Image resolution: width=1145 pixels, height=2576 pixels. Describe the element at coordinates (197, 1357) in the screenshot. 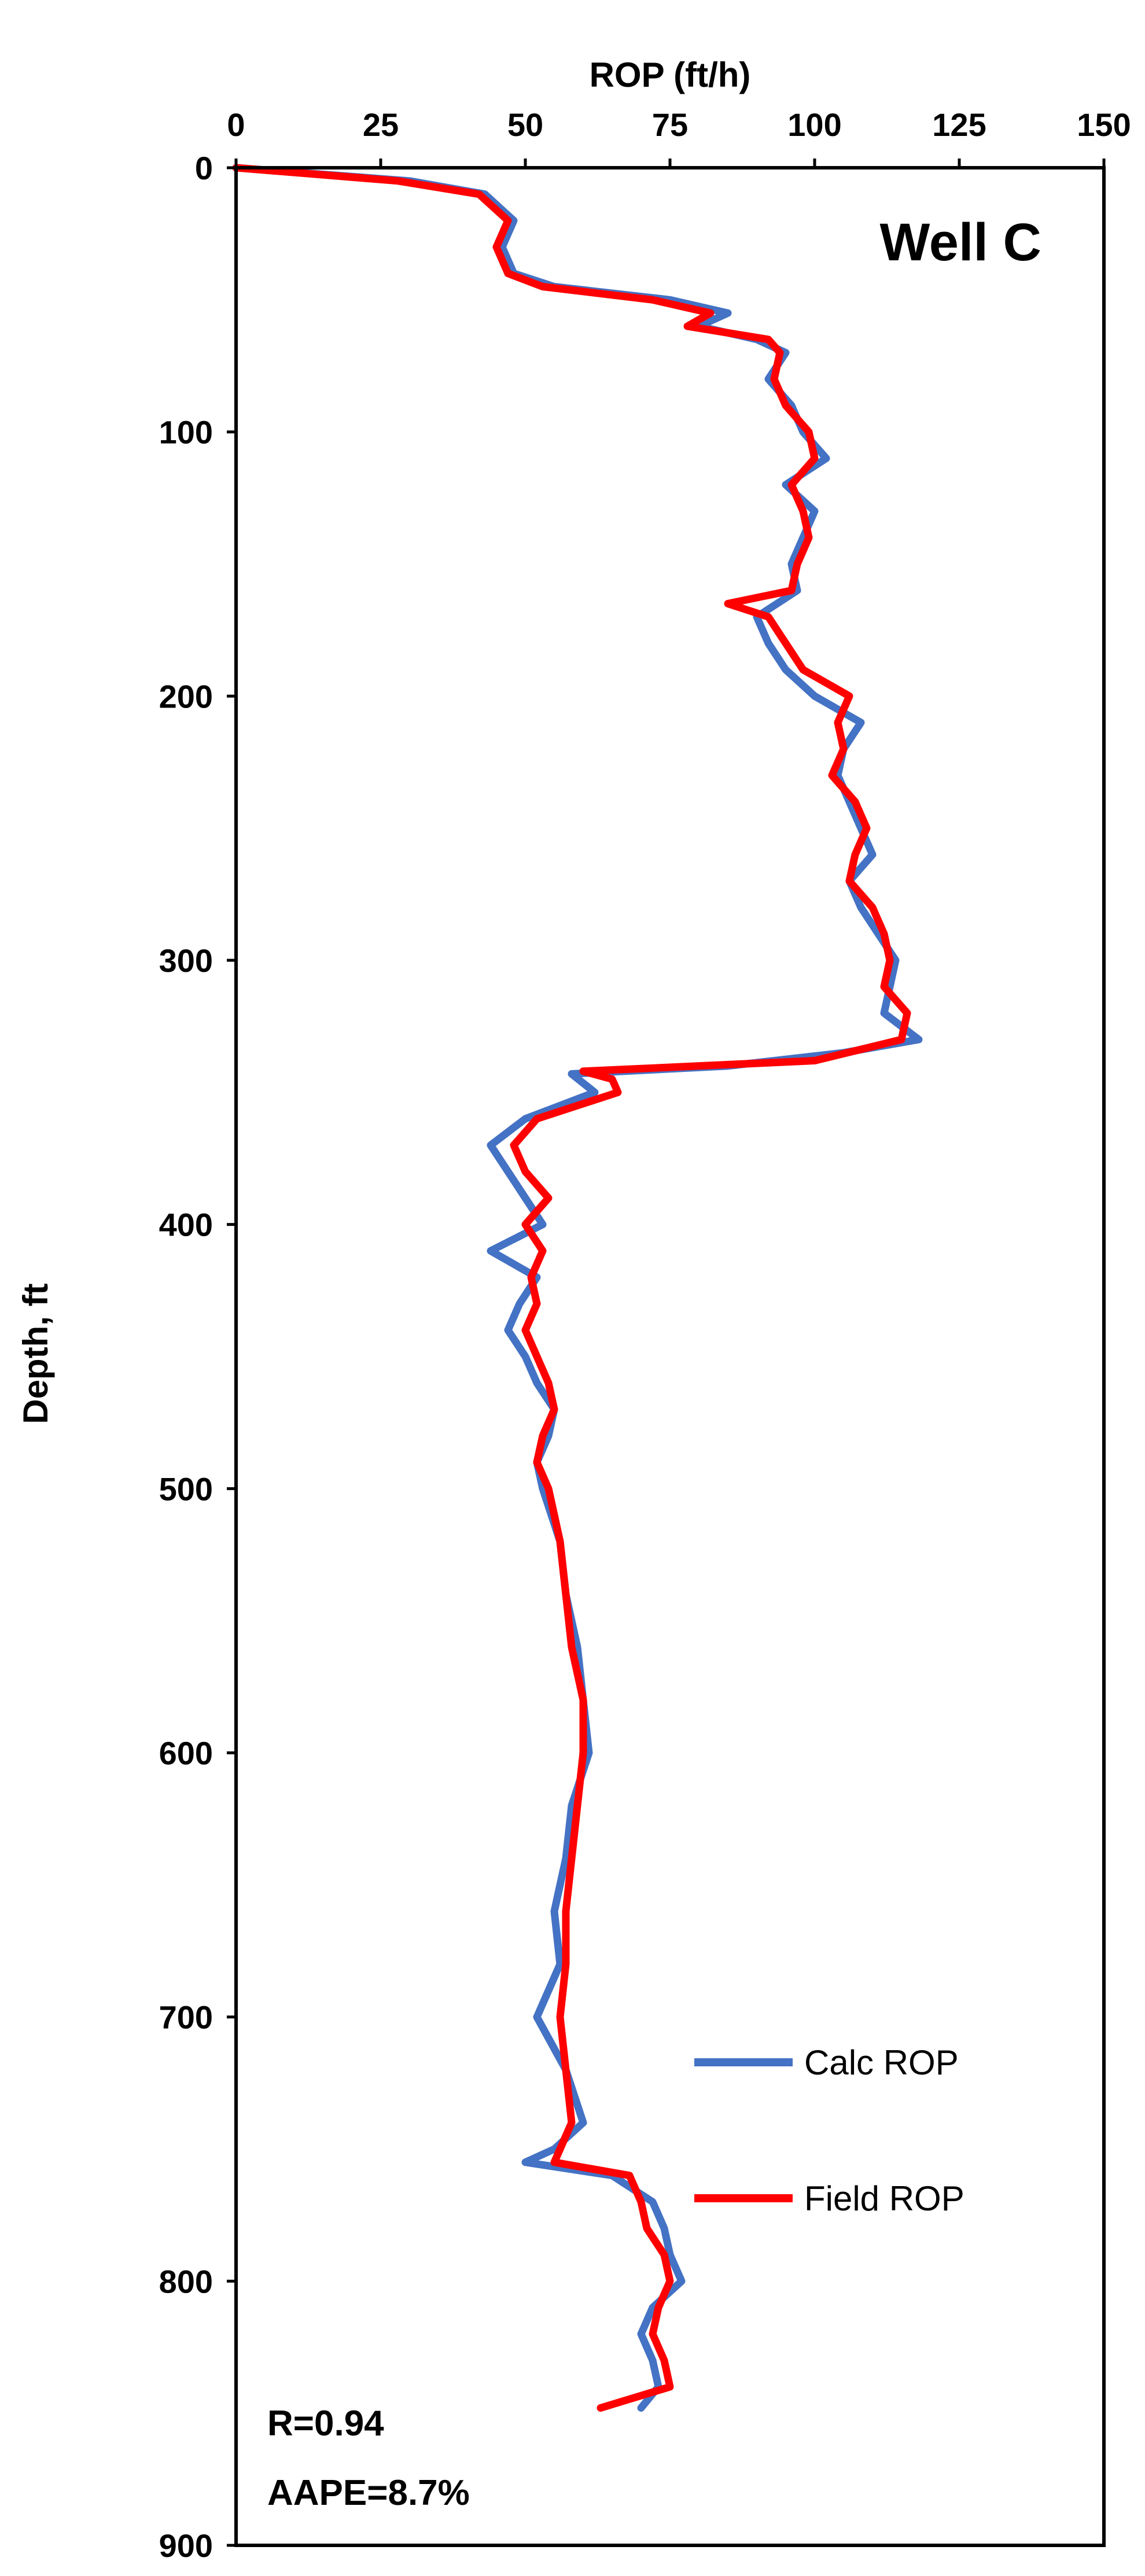

I see `y-axis-ticks: 0 100 200 300 400 500 600 700 800 900` at that location.